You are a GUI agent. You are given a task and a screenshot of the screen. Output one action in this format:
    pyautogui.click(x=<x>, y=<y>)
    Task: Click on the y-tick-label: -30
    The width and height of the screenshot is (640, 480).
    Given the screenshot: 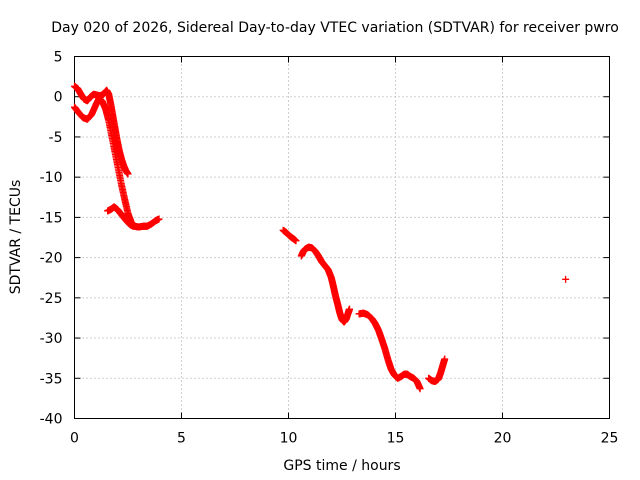 What is the action you would take?
    pyautogui.click(x=51, y=339)
    